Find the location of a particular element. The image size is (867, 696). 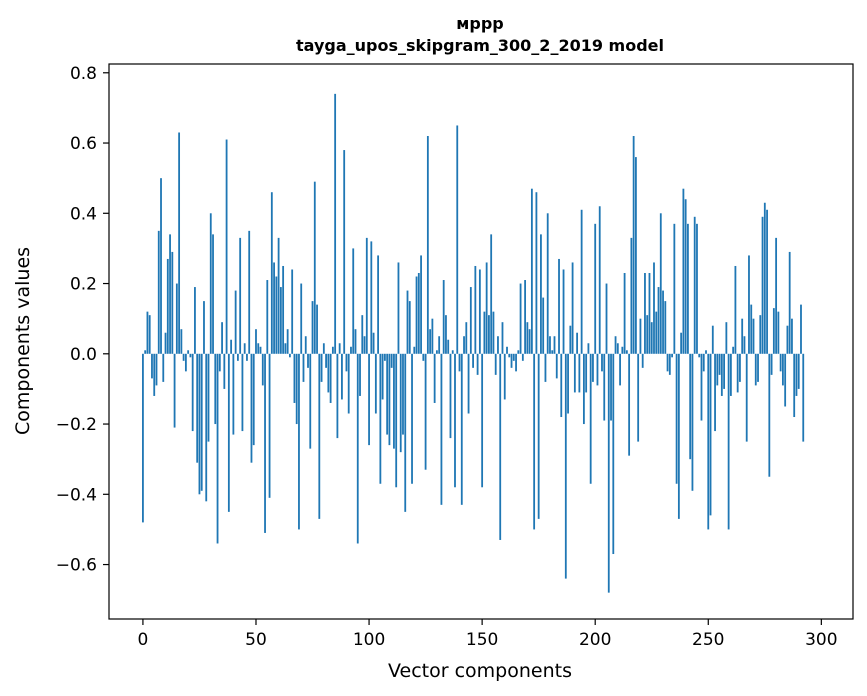

y-tick-label: 0.6 is located at coordinates (83, 144).